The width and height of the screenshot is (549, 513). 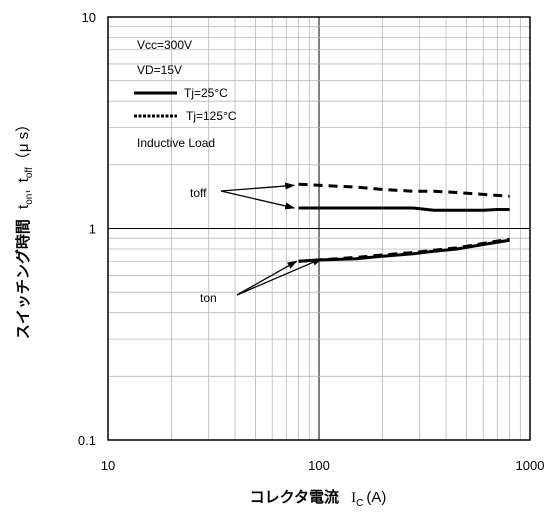 What do you see at coordinates (404, 222) in the screenshot?
I see `series-layer` at bounding box center [404, 222].